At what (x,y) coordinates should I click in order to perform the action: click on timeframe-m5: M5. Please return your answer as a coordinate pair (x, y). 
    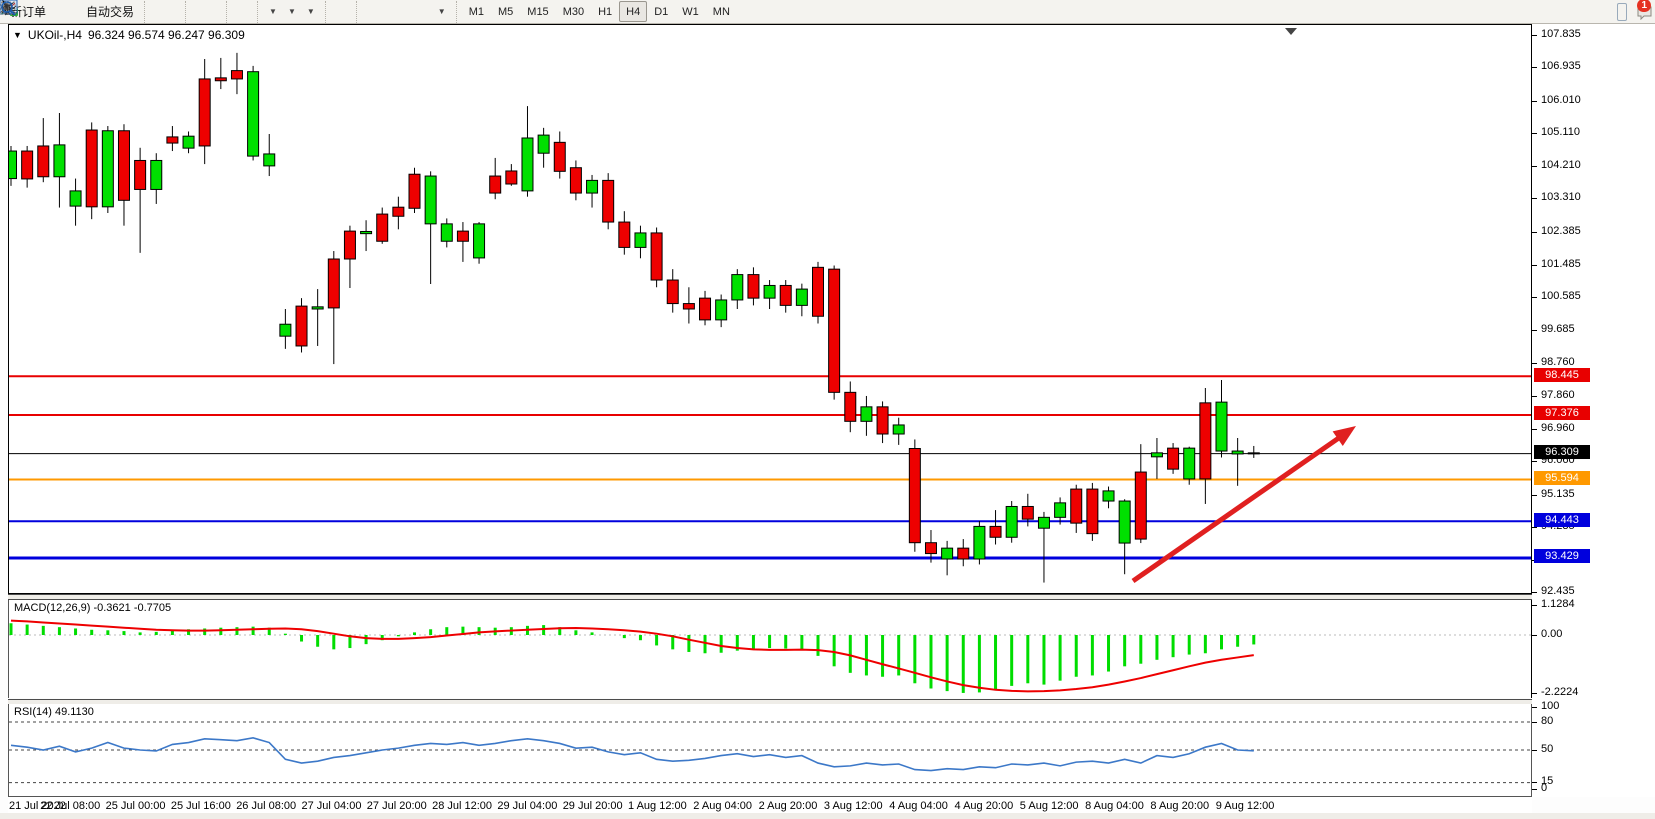
    Looking at the image, I should click on (506, 11).